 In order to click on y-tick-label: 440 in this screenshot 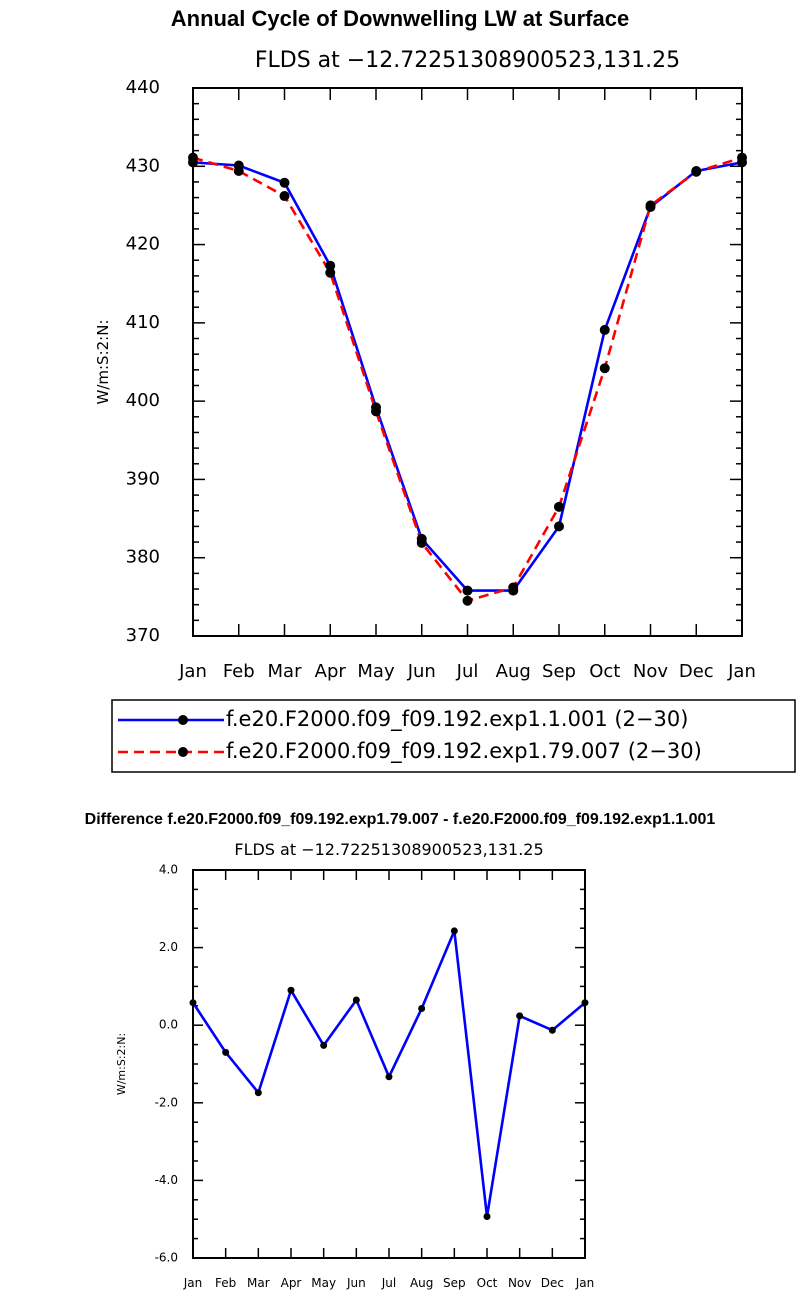, I will do `click(143, 87)`.